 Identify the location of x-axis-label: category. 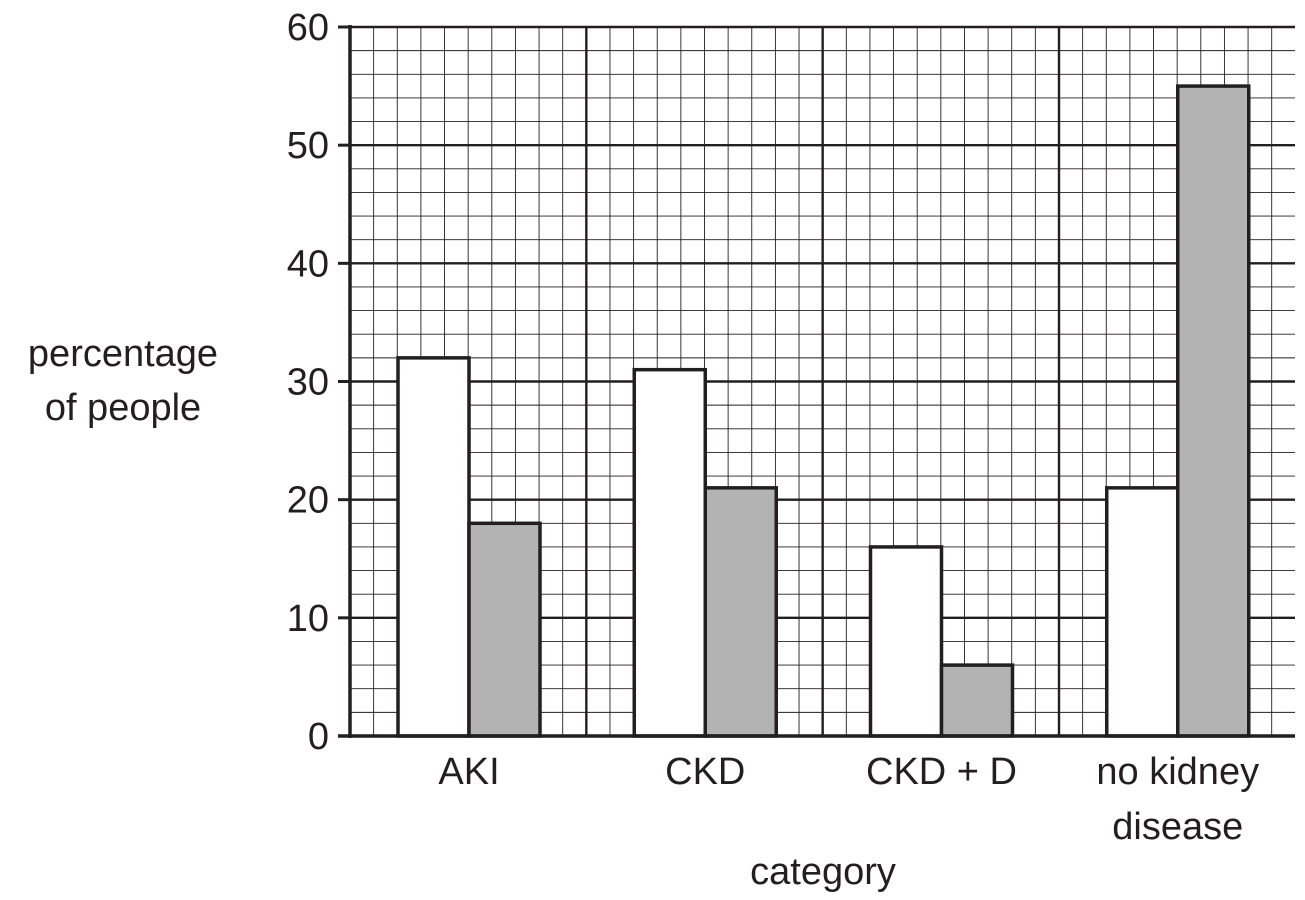
(823, 872).